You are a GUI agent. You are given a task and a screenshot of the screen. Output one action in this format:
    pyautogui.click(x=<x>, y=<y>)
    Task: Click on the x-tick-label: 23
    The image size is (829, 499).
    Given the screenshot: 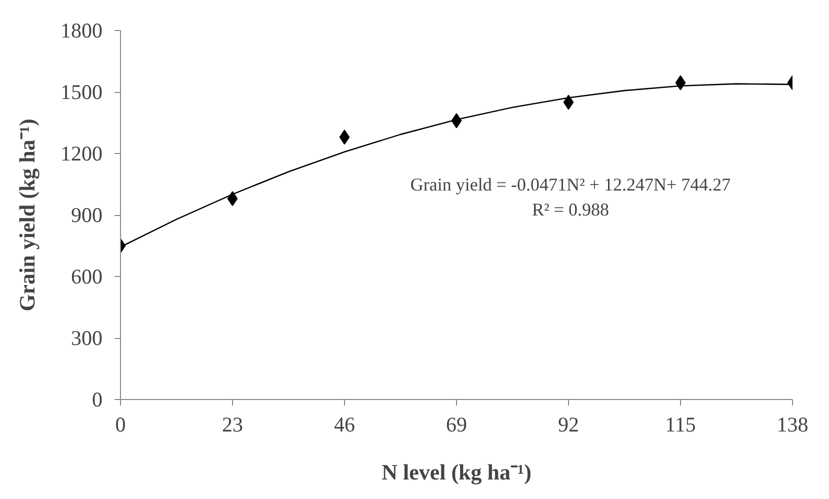 What is the action you would take?
    pyautogui.click(x=232, y=424)
    